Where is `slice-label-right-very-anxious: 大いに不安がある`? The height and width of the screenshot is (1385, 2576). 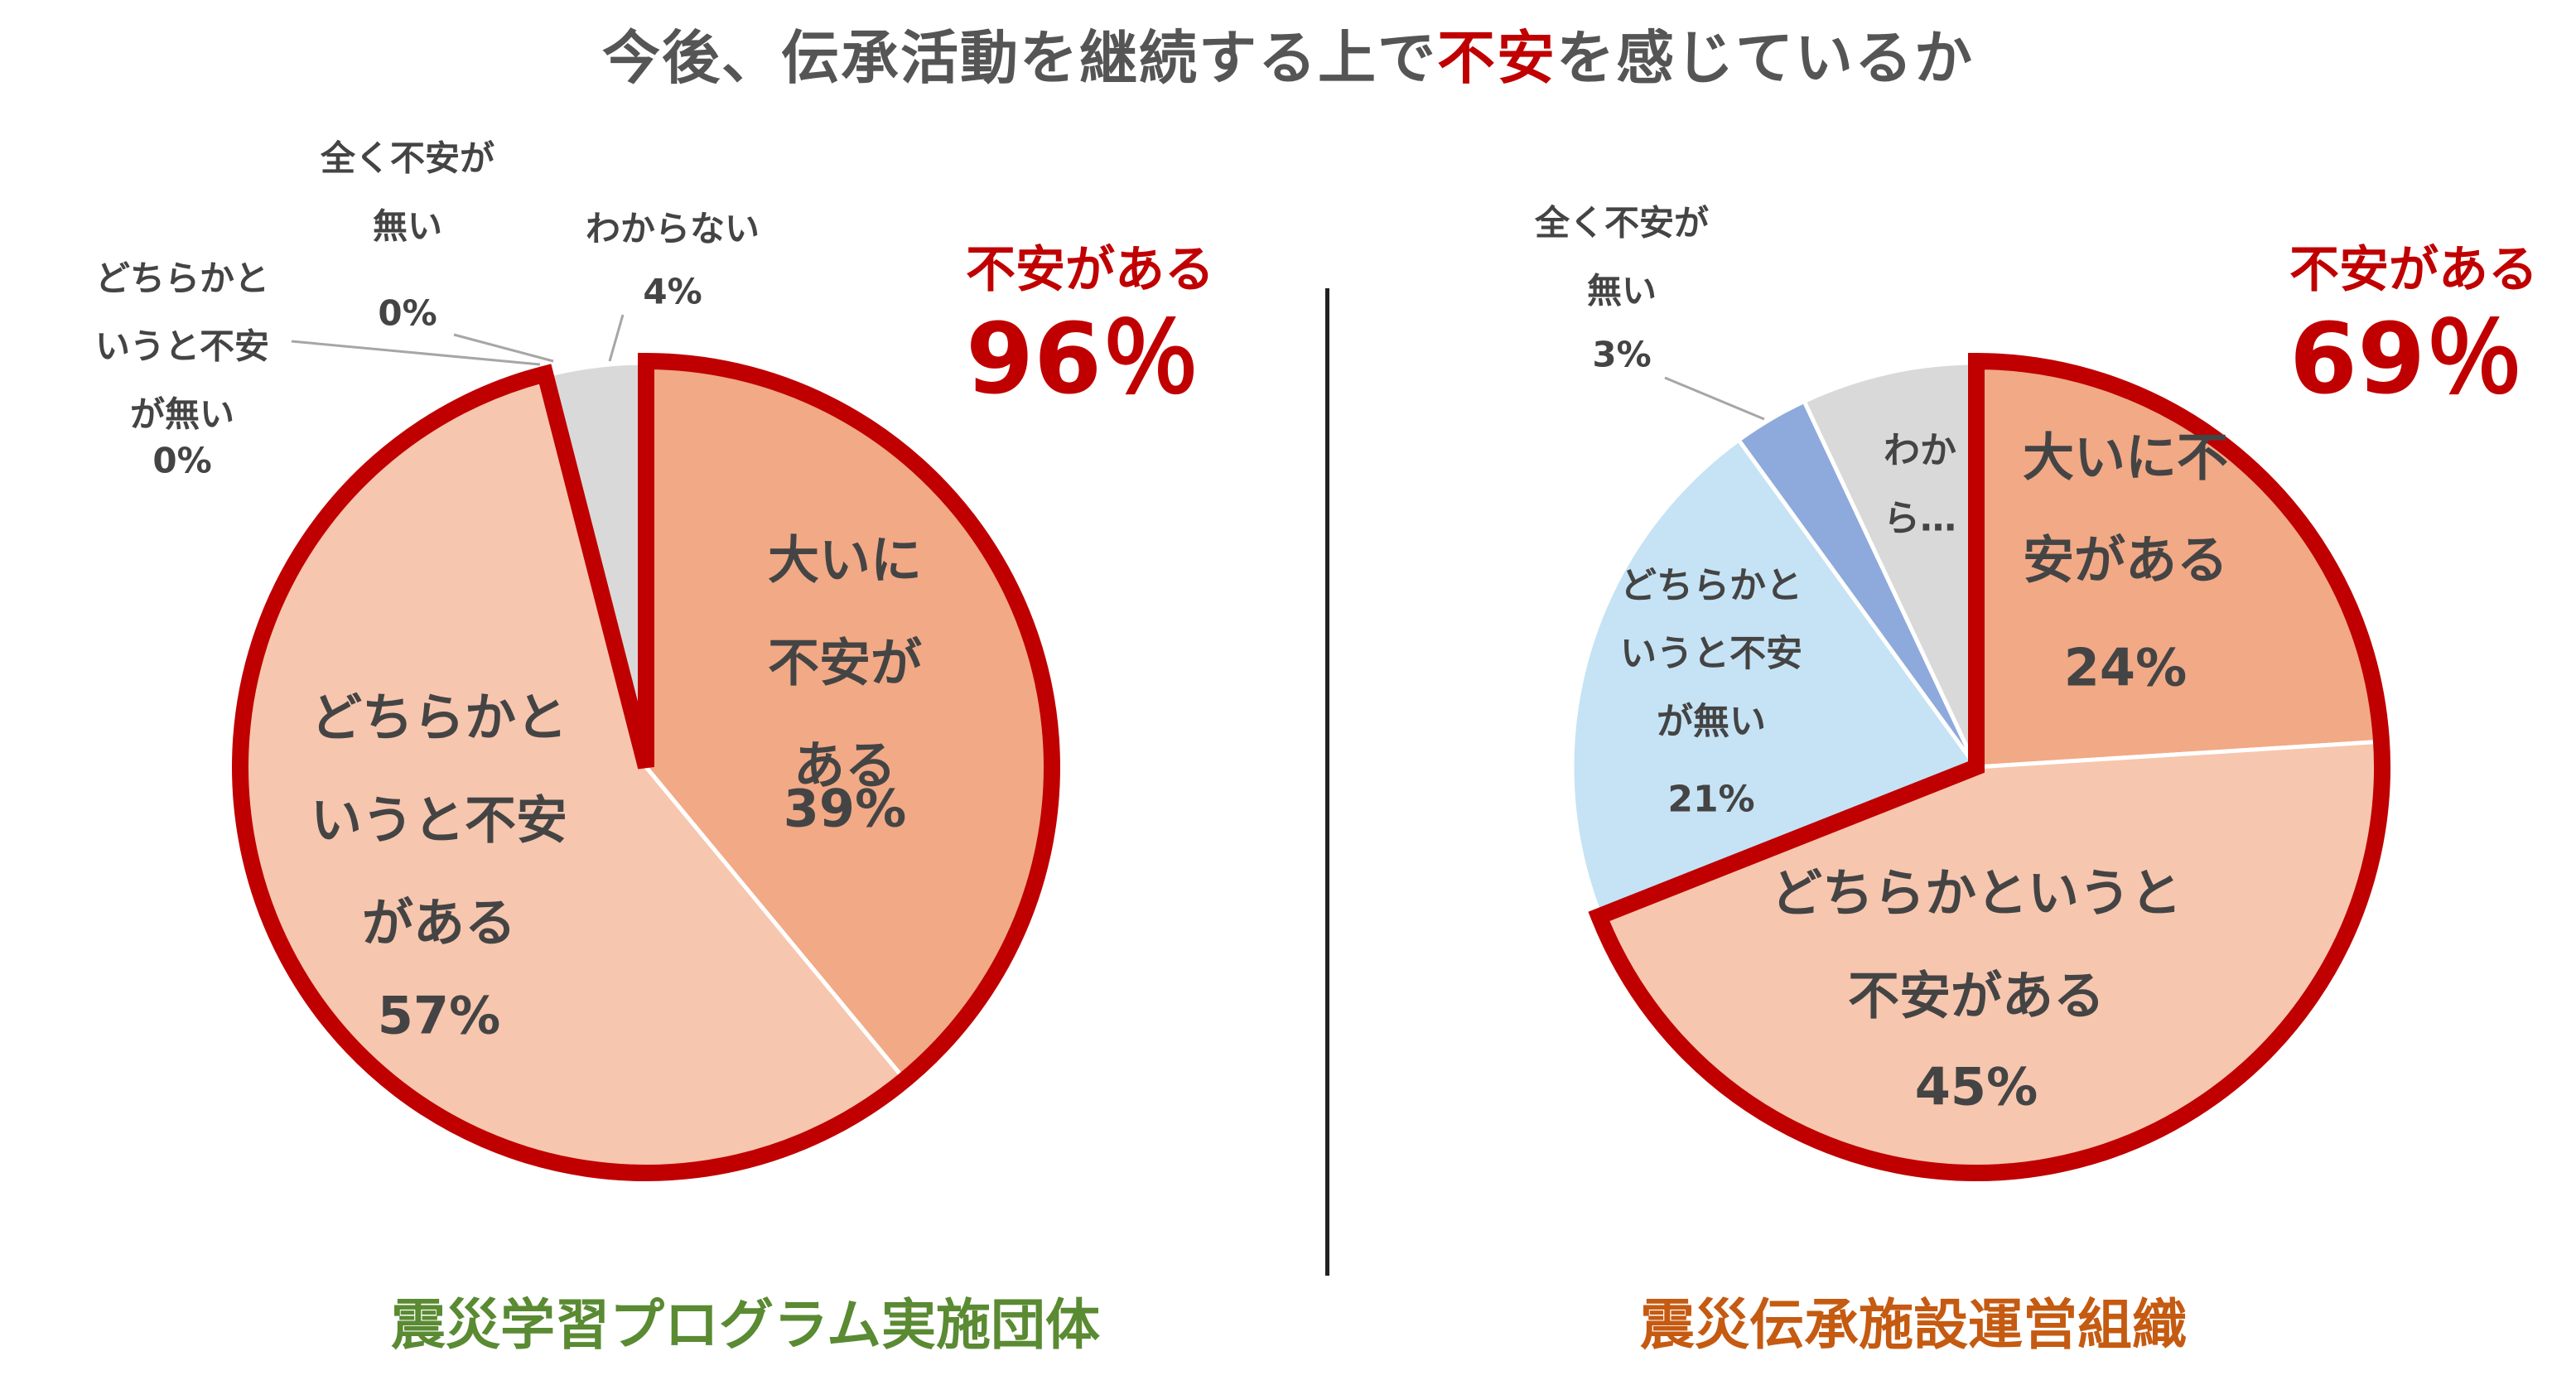
slice-label-right-very-anxious: 大いに不安がある is located at coordinates (2125, 509).